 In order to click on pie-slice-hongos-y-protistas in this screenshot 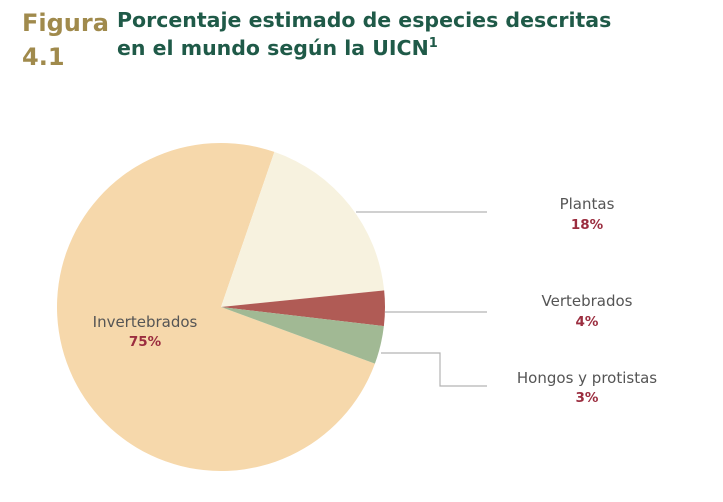, I will do `click(302, 335)`.